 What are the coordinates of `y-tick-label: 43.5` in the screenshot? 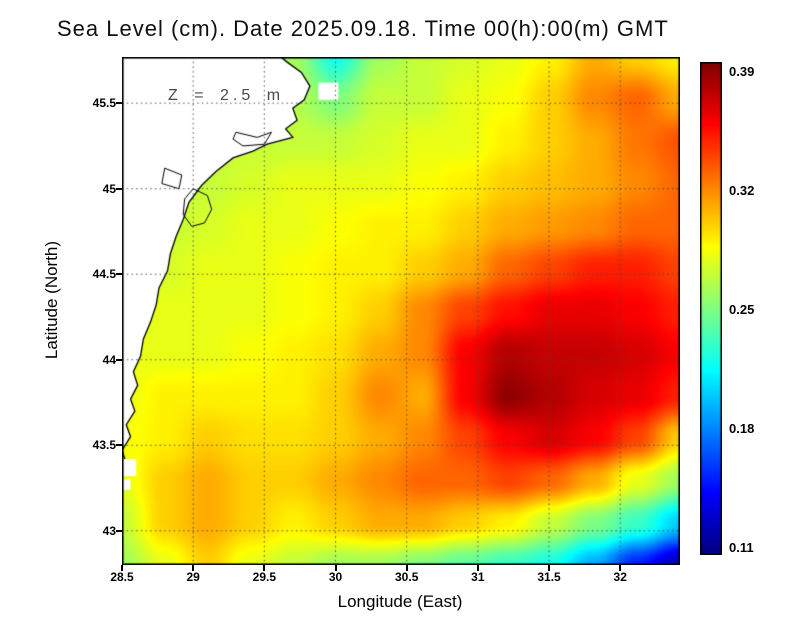 It's located at (104, 445).